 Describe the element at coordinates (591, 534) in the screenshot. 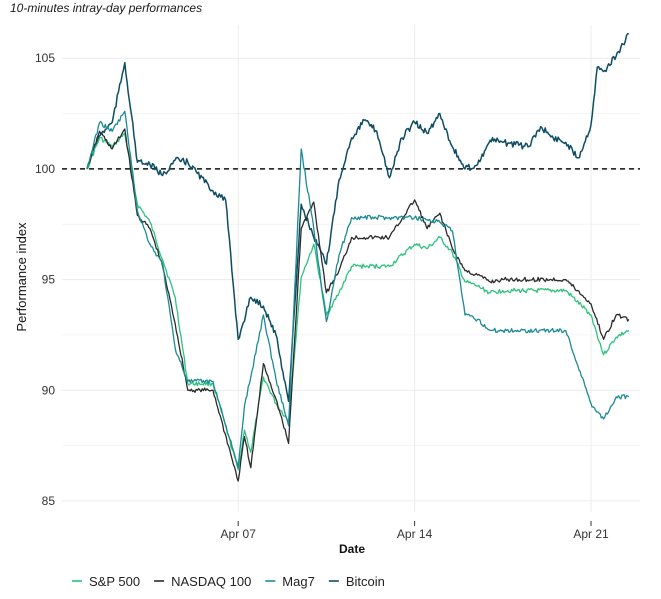

I see `x-tick-label: Apr 21` at that location.